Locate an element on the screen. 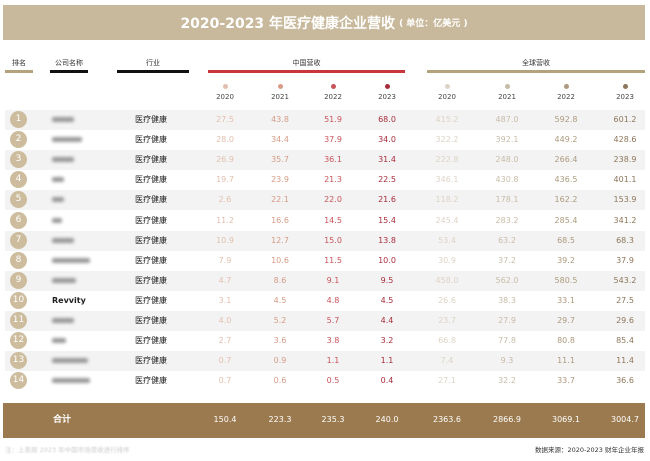  china-revenue-2020: 4.0 is located at coordinates (225, 320).